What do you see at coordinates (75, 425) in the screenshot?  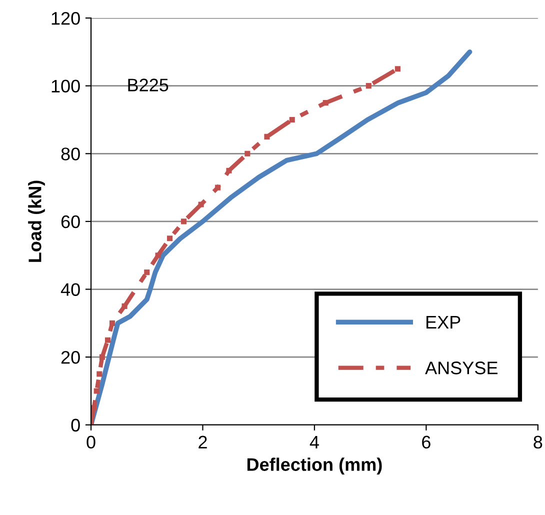 I see `y-tick-label: 0` at bounding box center [75, 425].